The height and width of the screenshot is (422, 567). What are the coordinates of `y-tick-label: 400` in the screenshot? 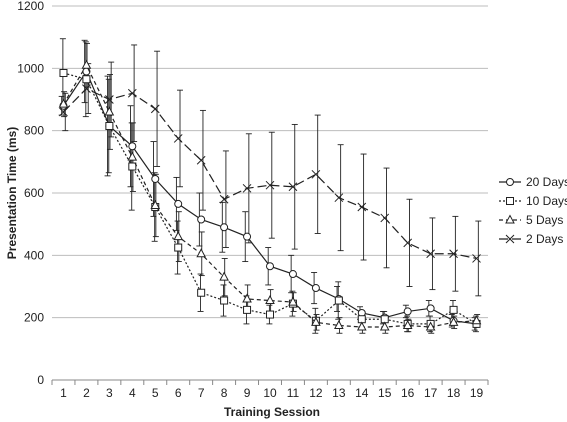 It's located at (34, 255).